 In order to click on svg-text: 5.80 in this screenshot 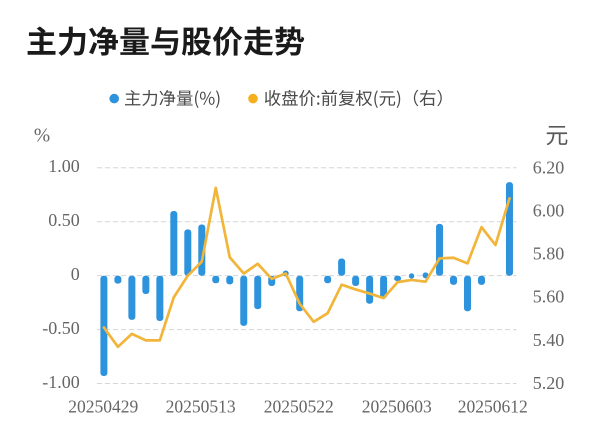, I will do `click(549, 254)`.